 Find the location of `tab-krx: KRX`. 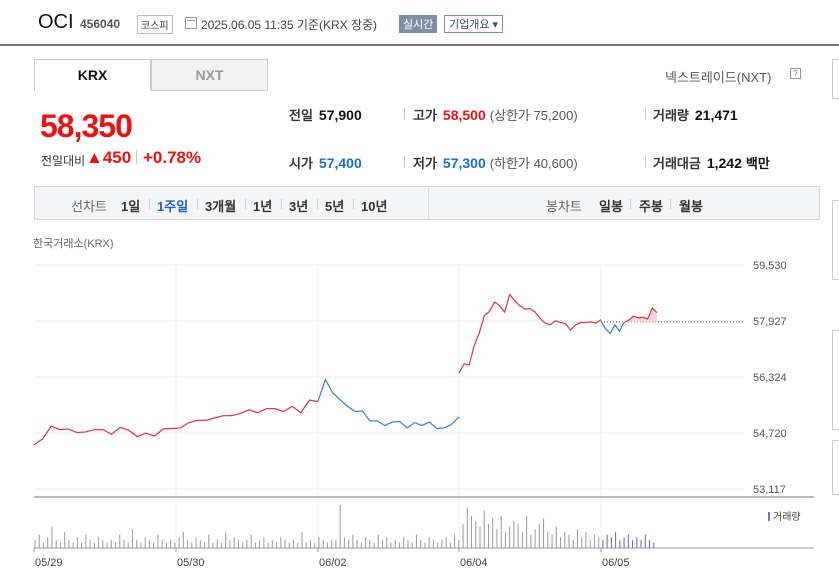

tab-krx: KRX is located at coordinates (92, 75).